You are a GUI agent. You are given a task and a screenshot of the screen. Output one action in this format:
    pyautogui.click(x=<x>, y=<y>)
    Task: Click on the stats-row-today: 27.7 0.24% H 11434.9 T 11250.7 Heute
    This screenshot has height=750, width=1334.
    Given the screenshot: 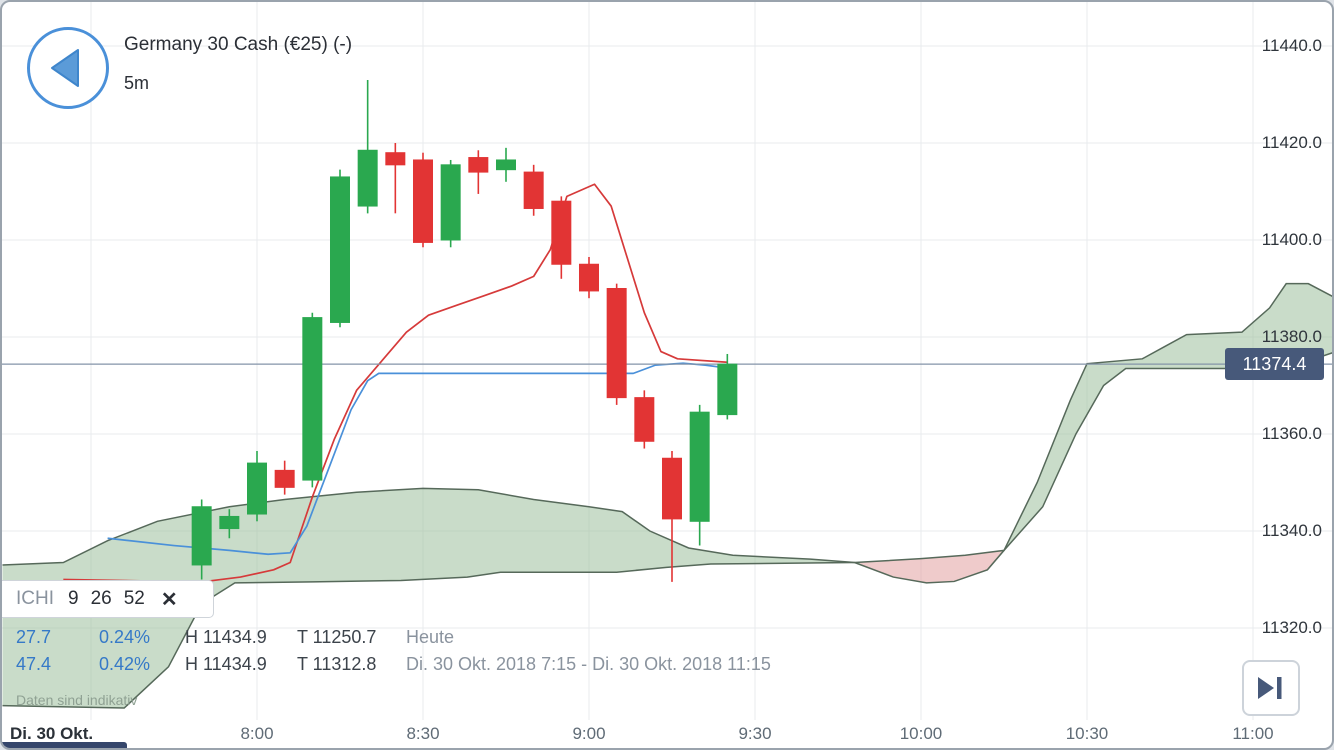 What is the action you would take?
    pyautogui.click(x=393, y=637)
    